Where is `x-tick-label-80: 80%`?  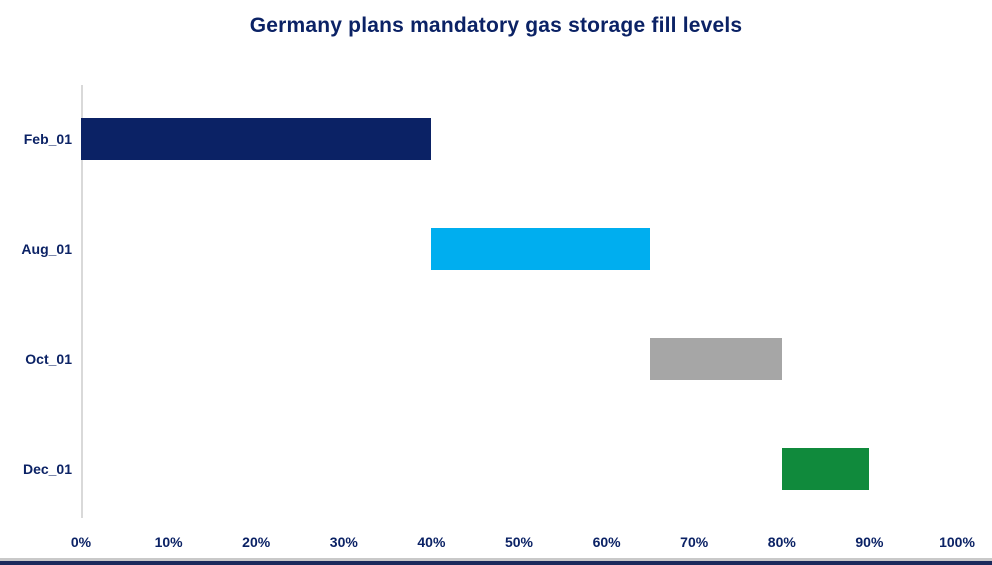
x-tick-label-80: 80% is located at coordinates (781, 542).